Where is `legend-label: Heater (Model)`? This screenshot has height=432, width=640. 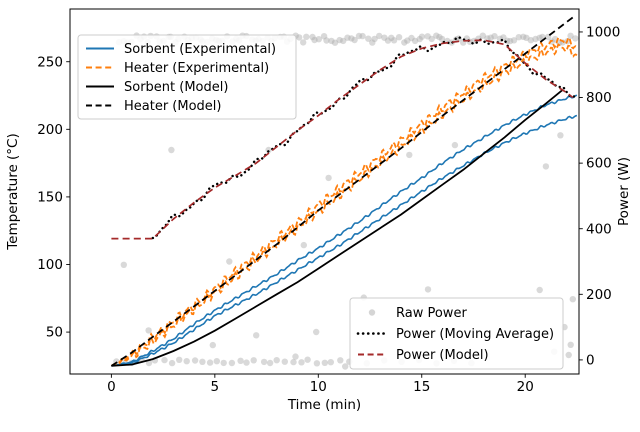
legend-label: Heater (Model) is located at coordinates (173, 106).